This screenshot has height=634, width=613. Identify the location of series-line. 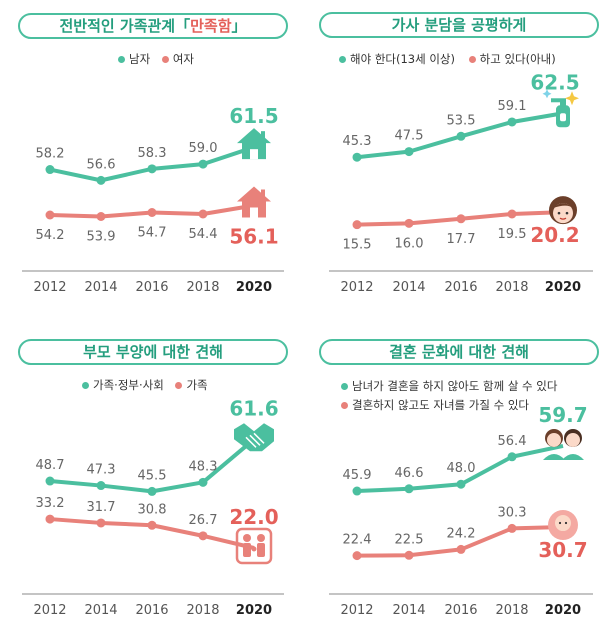
(152, 465).